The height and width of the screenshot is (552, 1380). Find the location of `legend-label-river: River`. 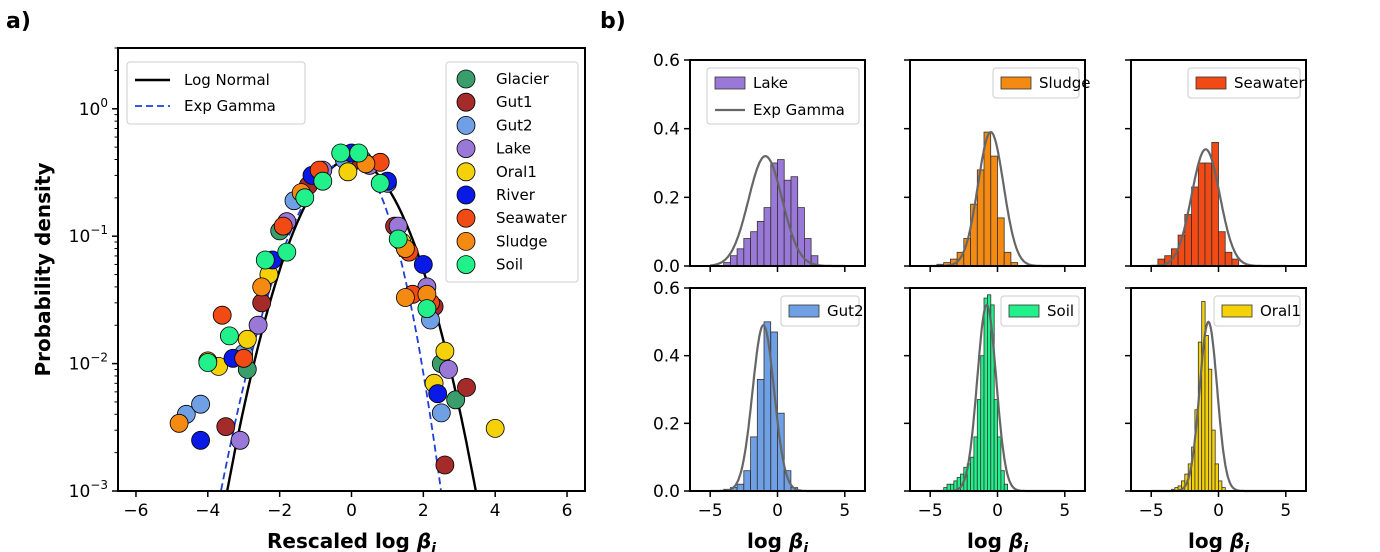

legend-label-river: River is located at coordinates (516, 195).